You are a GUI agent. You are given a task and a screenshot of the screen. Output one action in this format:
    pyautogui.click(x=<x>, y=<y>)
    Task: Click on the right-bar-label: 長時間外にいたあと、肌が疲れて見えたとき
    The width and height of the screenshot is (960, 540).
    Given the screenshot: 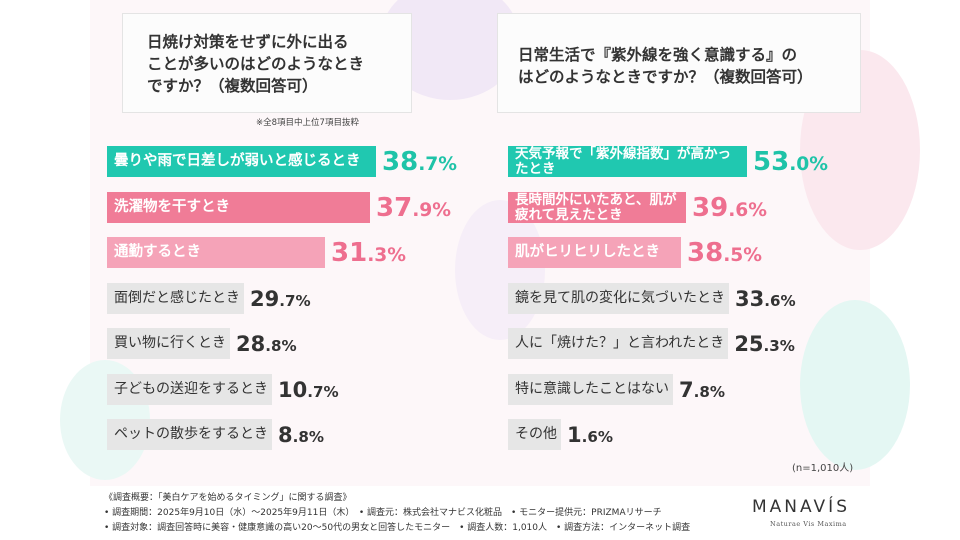 What is the action you would take?
    pyautogui.click(x=596, y=207)
    